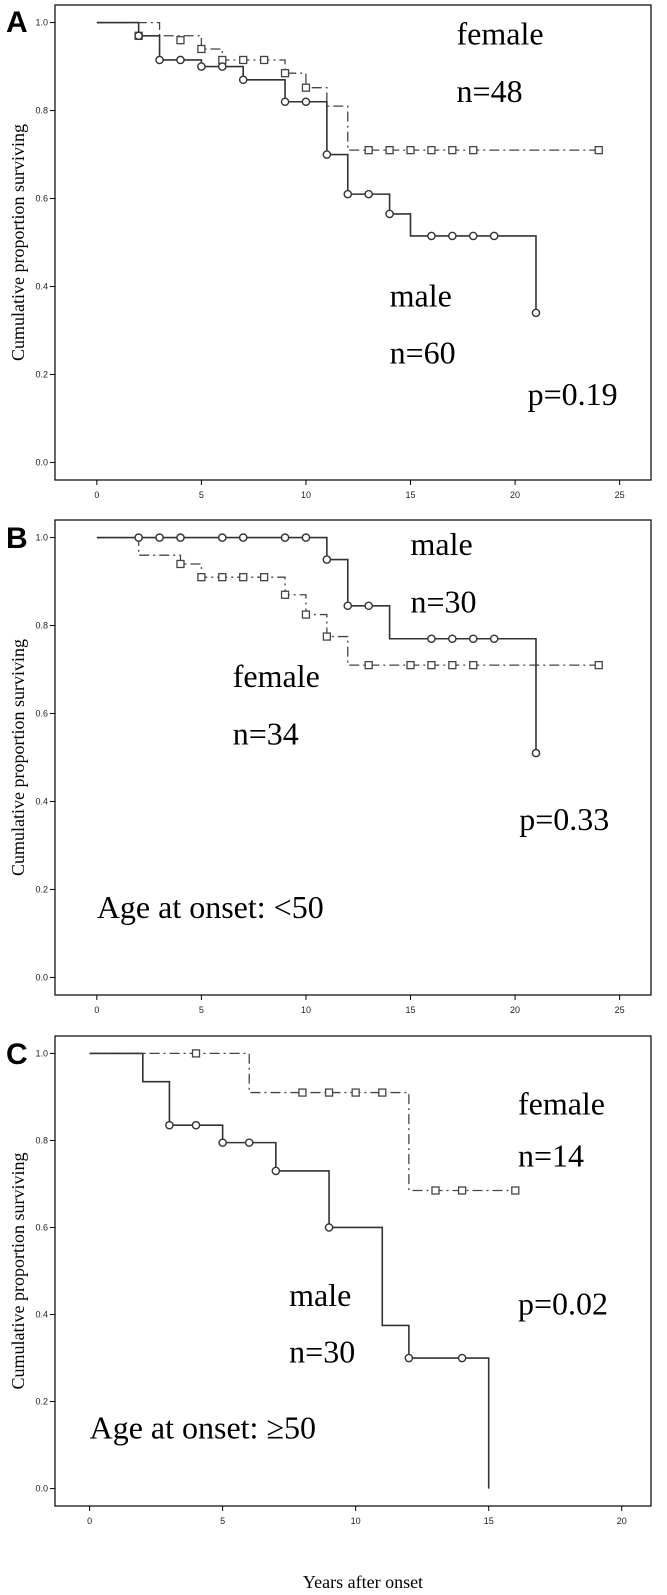  Describe the element at coordinates (490, 91) in the screenshot. I see `chart-annotation: n=48` at that location.